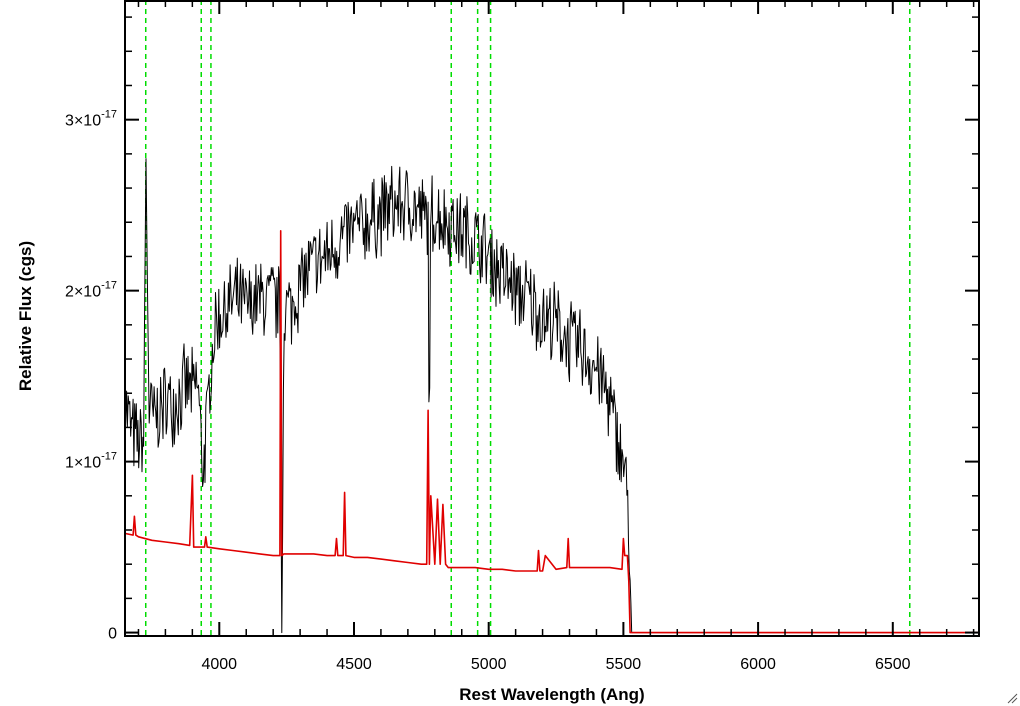 The image size is (1020, 706). What do you see at coordinates (758, 664) in the screenshot?
I see `x-tick-label: 6000` at bounding box center [758, 664].